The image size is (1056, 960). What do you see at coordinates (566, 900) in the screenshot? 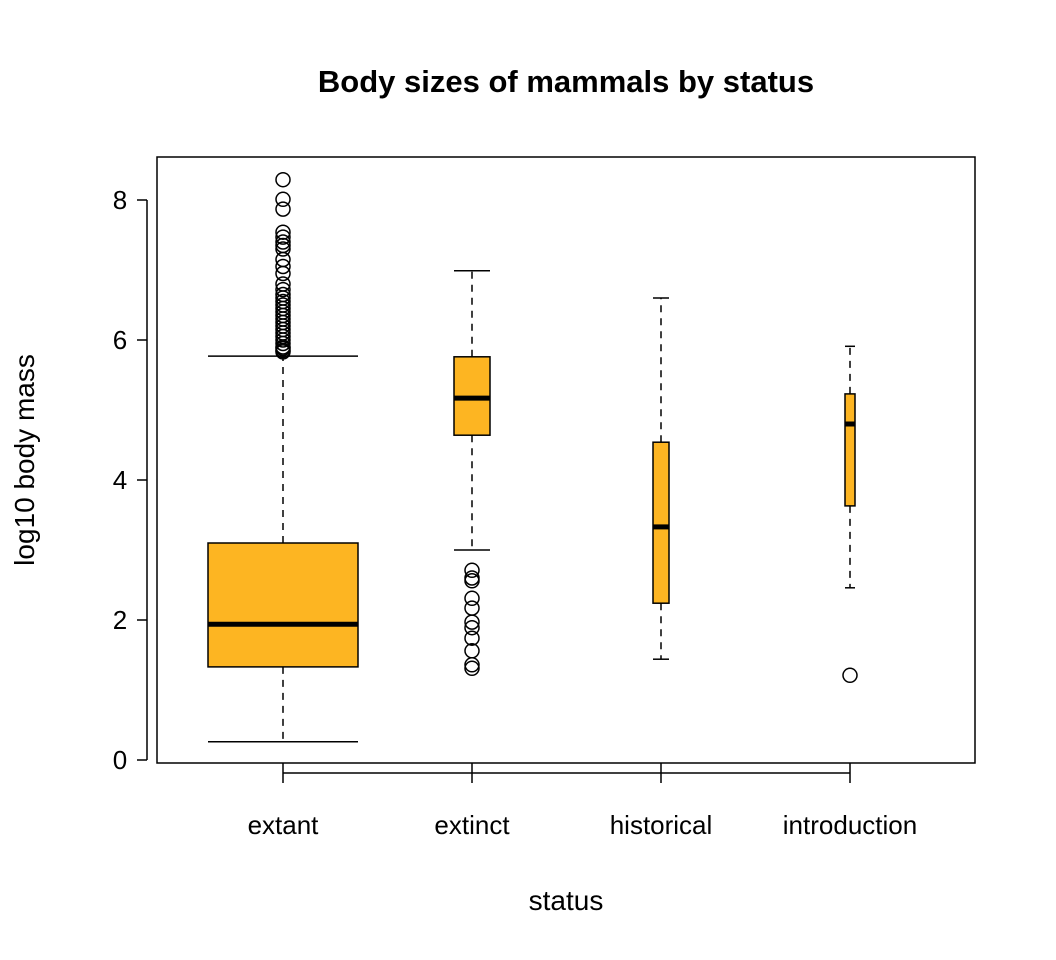
I see `x-axis-label: status` at bounding box center [566, 900].